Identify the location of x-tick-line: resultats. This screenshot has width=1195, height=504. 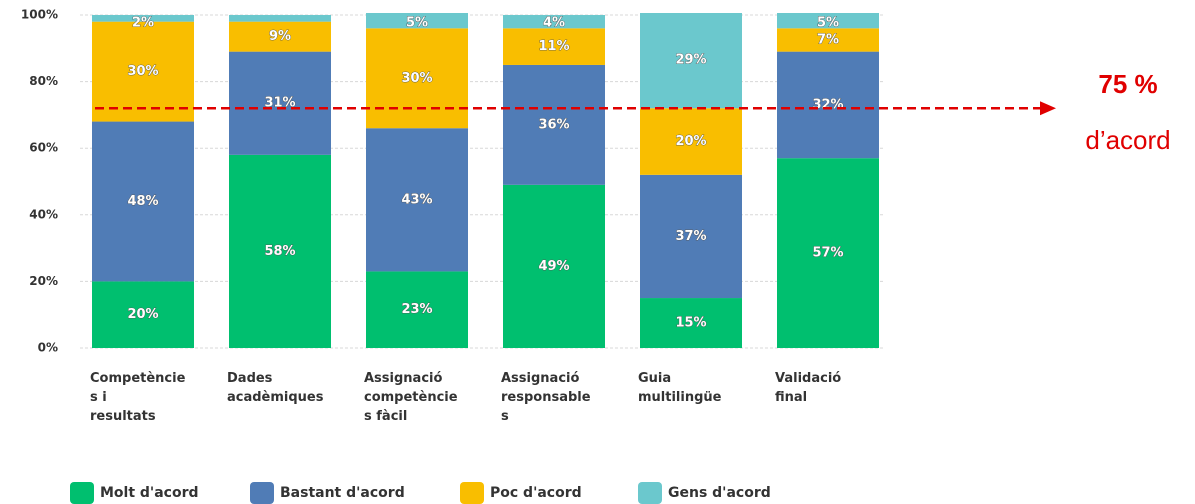
(123, 416).